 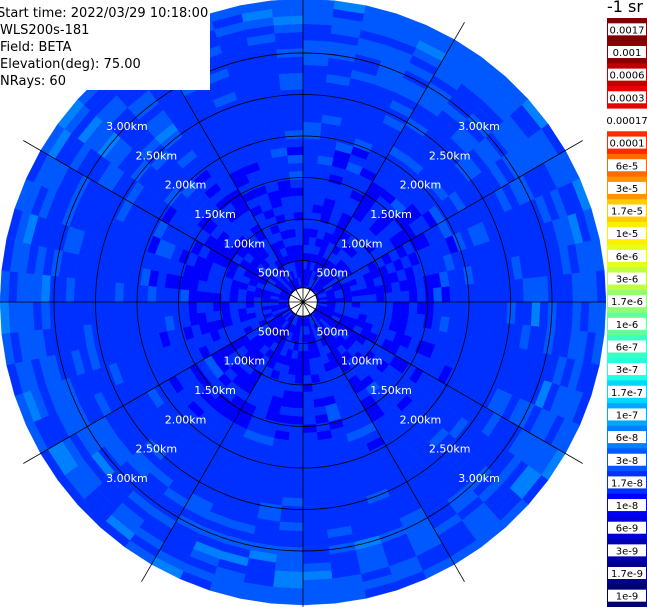 What do you see at coordinates (627, 302) in the screenshot?
I see `colorbar-tick-label: 1.7e-6` at bounding box center [627, 302].